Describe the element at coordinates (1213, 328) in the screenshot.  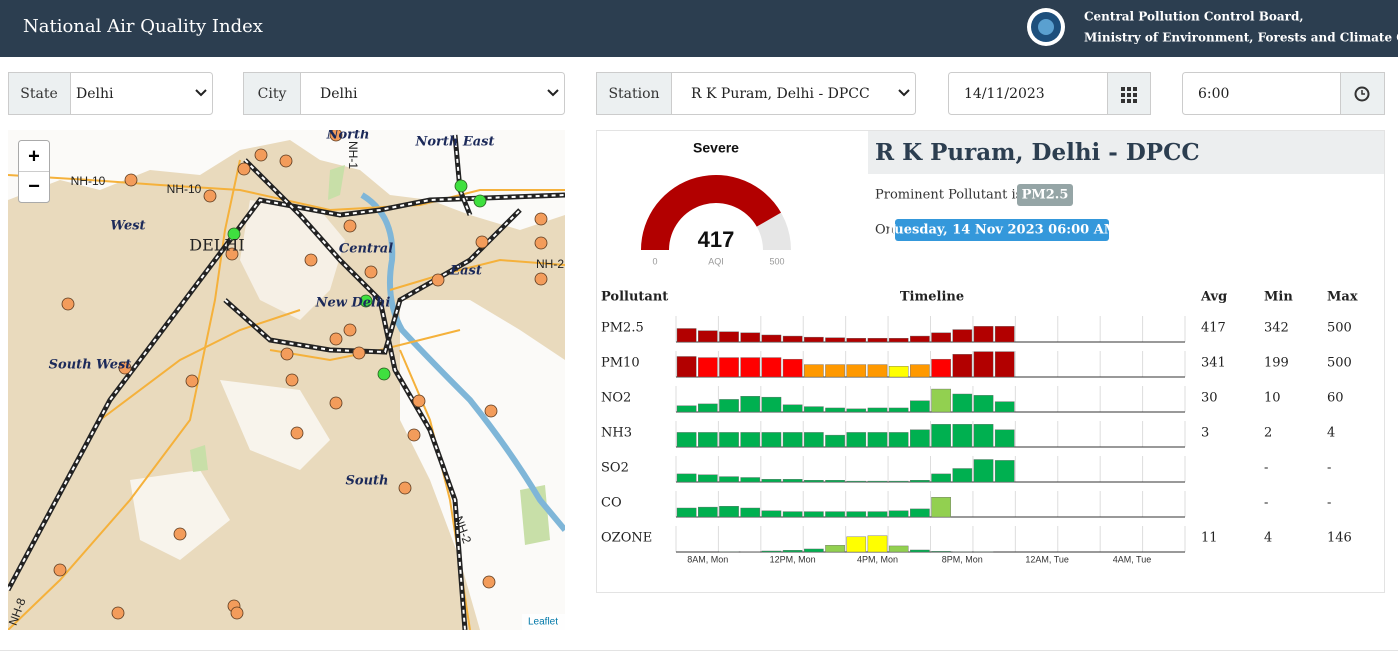
I see `pollutant-avg: 417` at that location.